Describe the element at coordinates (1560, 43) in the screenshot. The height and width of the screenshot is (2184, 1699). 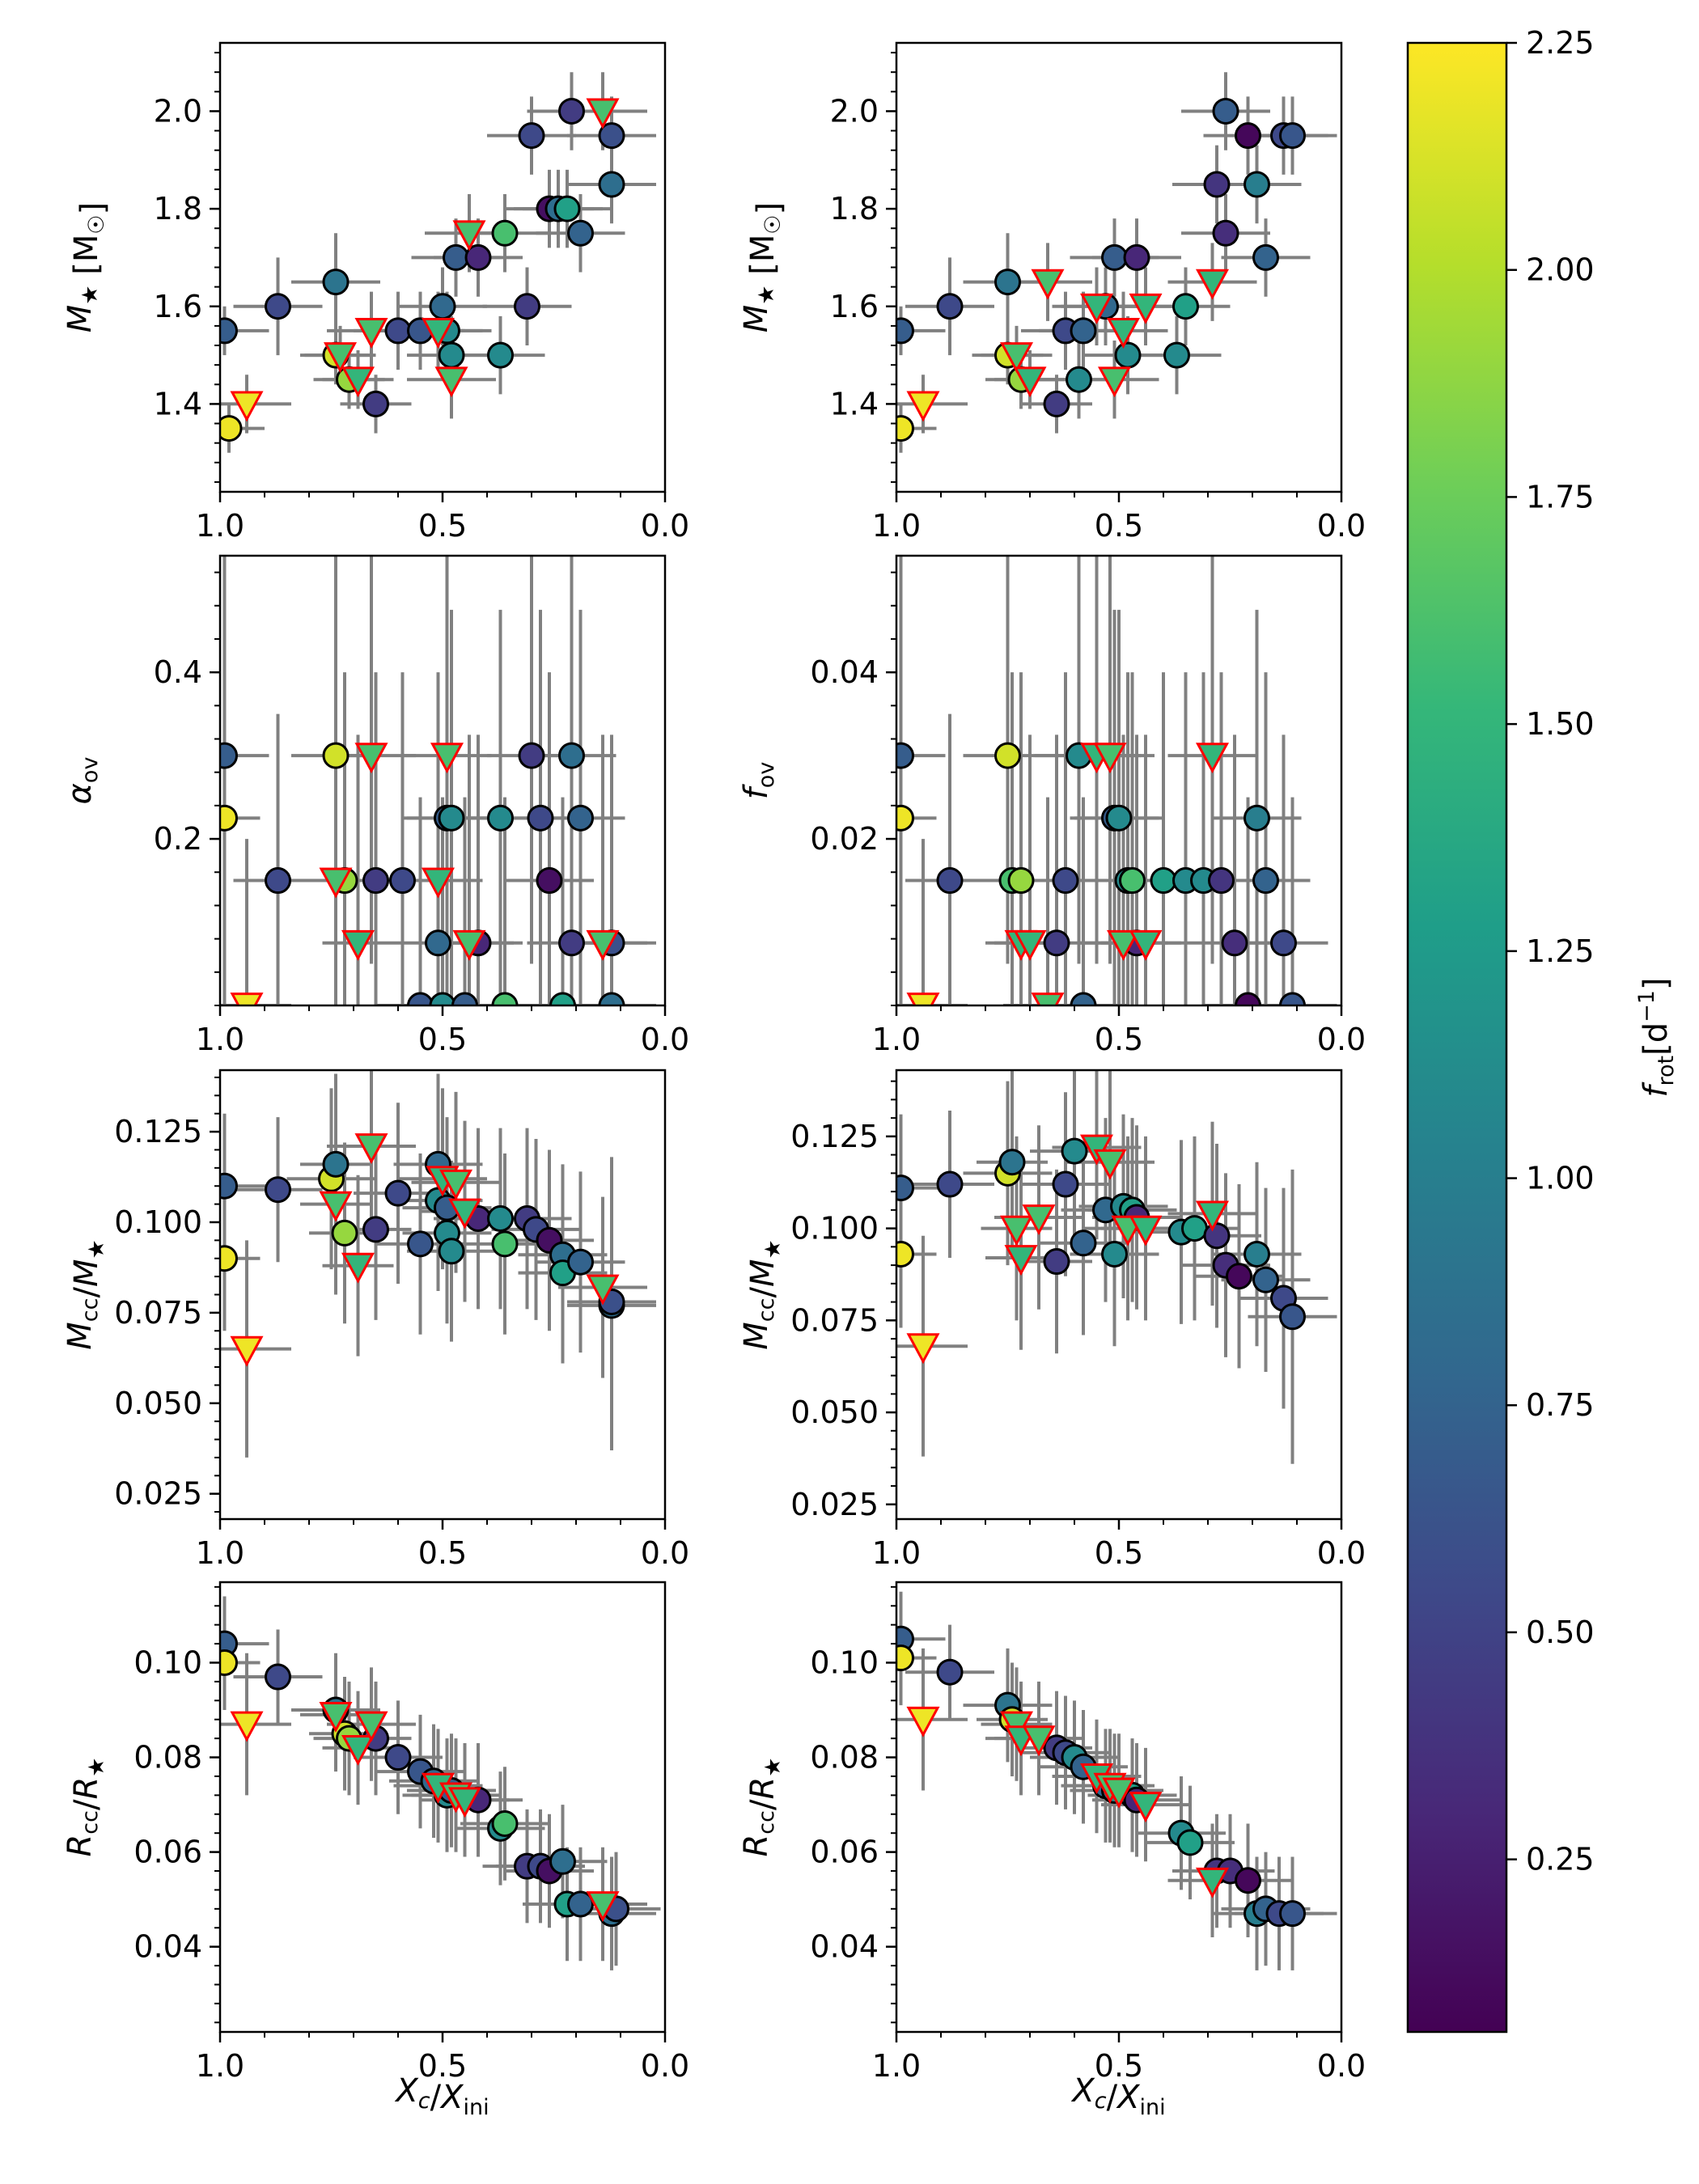
I see `colorbar-tick-label: 2.25` at that location.